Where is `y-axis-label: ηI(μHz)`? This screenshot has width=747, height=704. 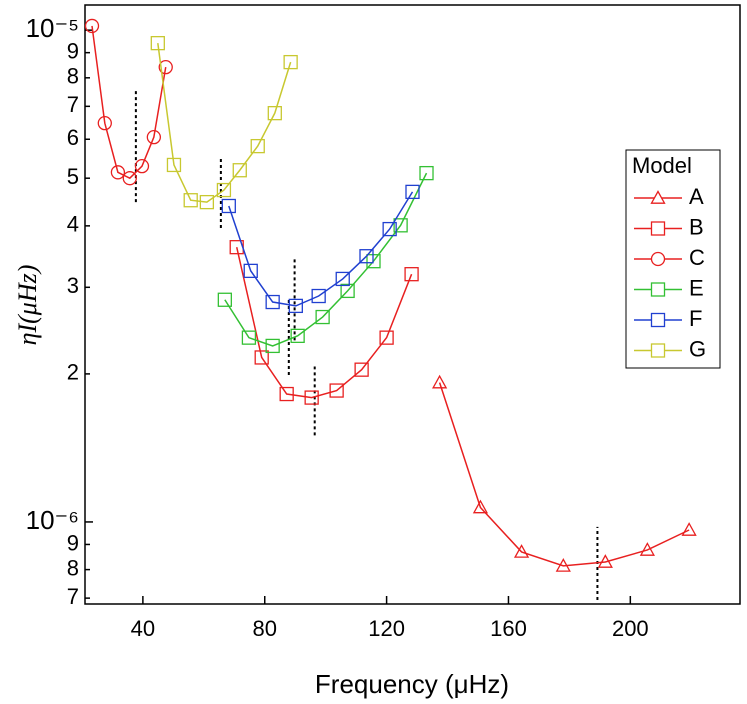 y-axis-label: ηI(μHz) is located at coordinates (27, 305).